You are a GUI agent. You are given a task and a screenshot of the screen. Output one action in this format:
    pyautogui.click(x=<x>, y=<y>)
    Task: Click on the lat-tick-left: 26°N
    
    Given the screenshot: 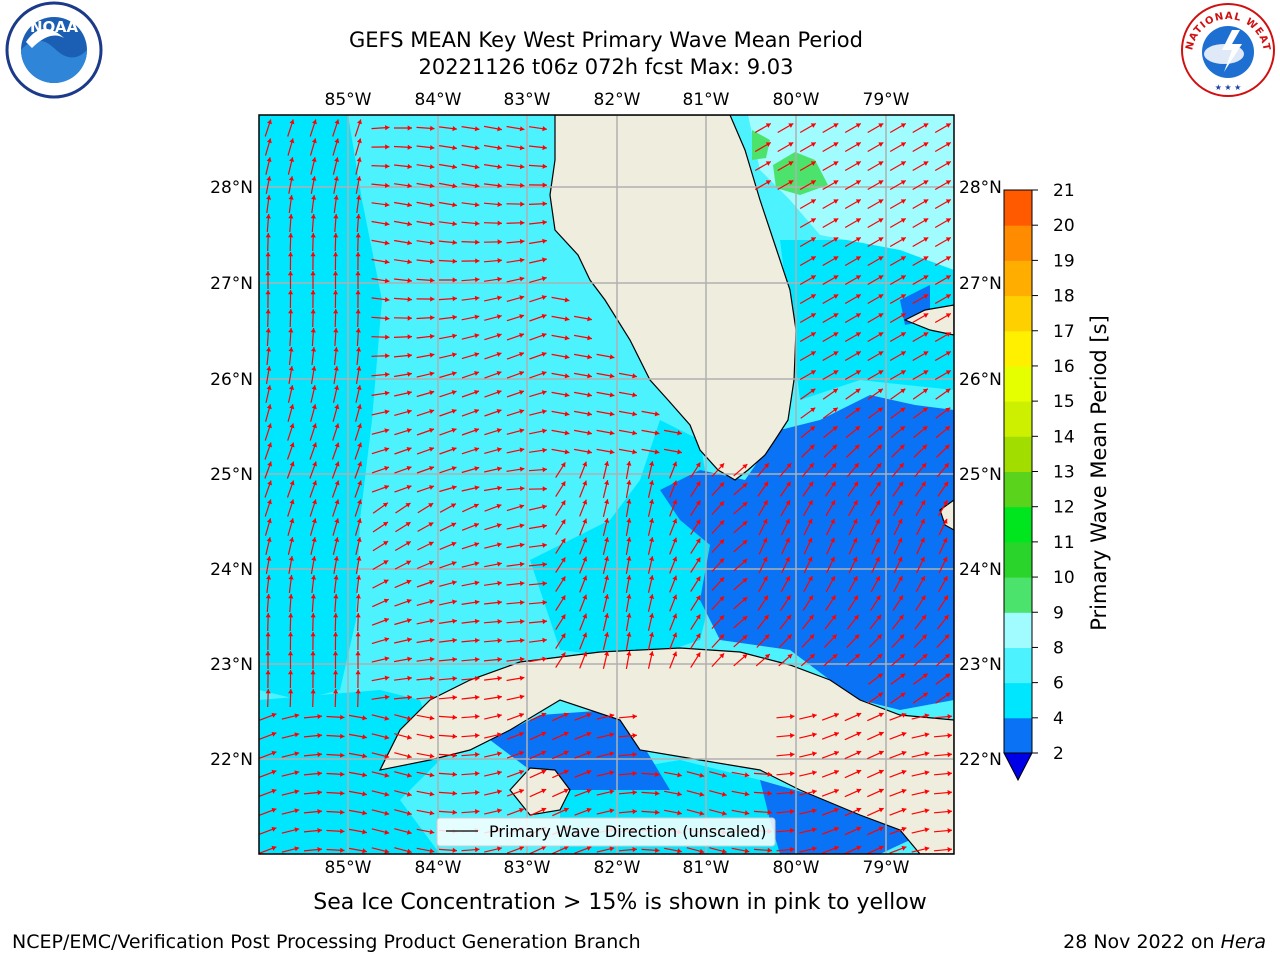 What is the action you would take?
    pyautogui.click(x=231, y=380)
    